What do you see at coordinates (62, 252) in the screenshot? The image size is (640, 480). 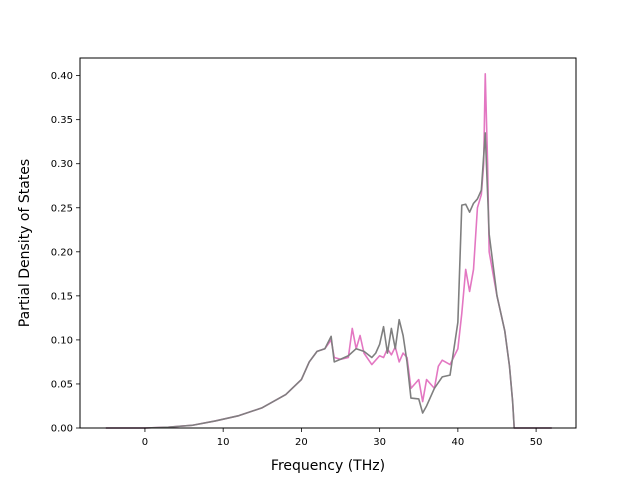 I see `y-tick-label: 0.20` at bounding box center [62, 252].